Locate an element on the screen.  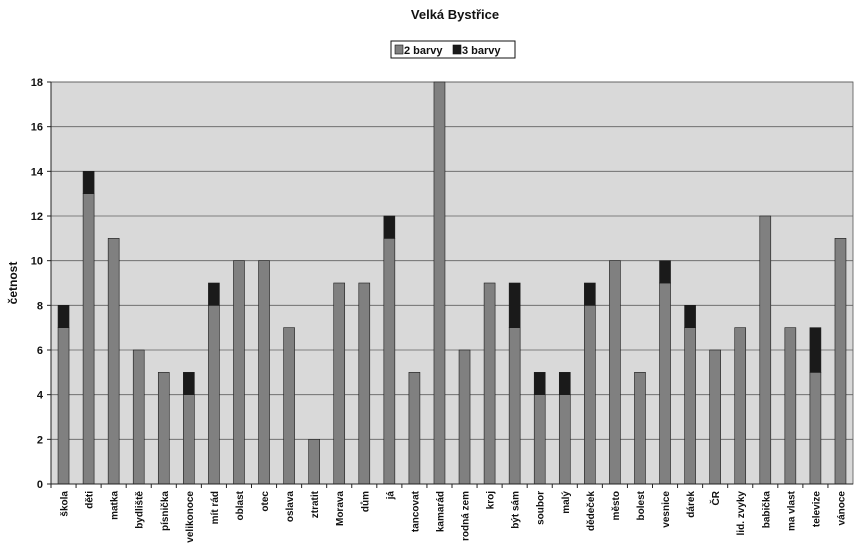
y-tick-label: 10 is located at coordinates (37, 262).